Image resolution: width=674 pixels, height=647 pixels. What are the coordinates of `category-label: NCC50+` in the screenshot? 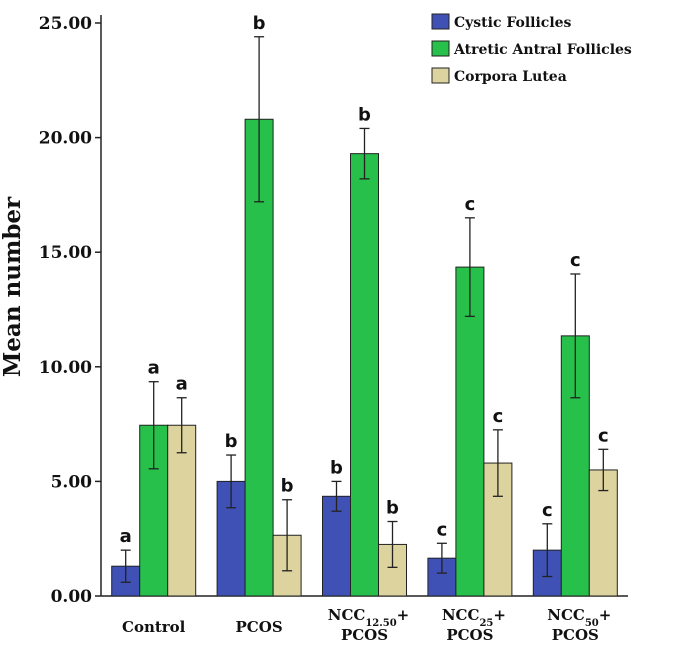 It's located at (579, 617).